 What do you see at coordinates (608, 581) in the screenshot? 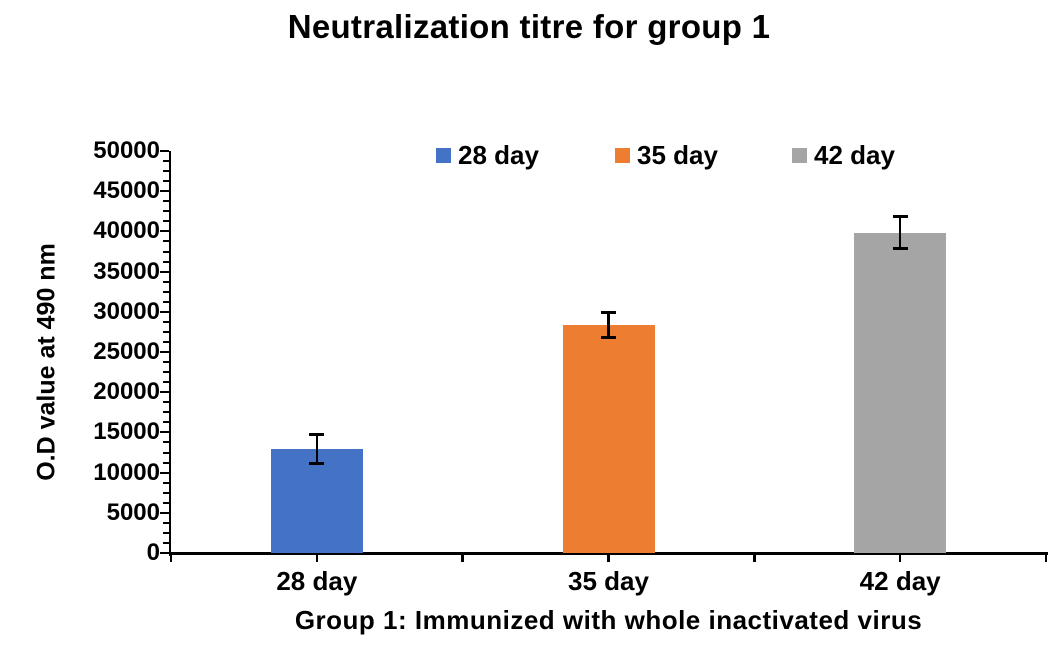
I see `x-category-label: 35 day` at bounding box center [608, 581].